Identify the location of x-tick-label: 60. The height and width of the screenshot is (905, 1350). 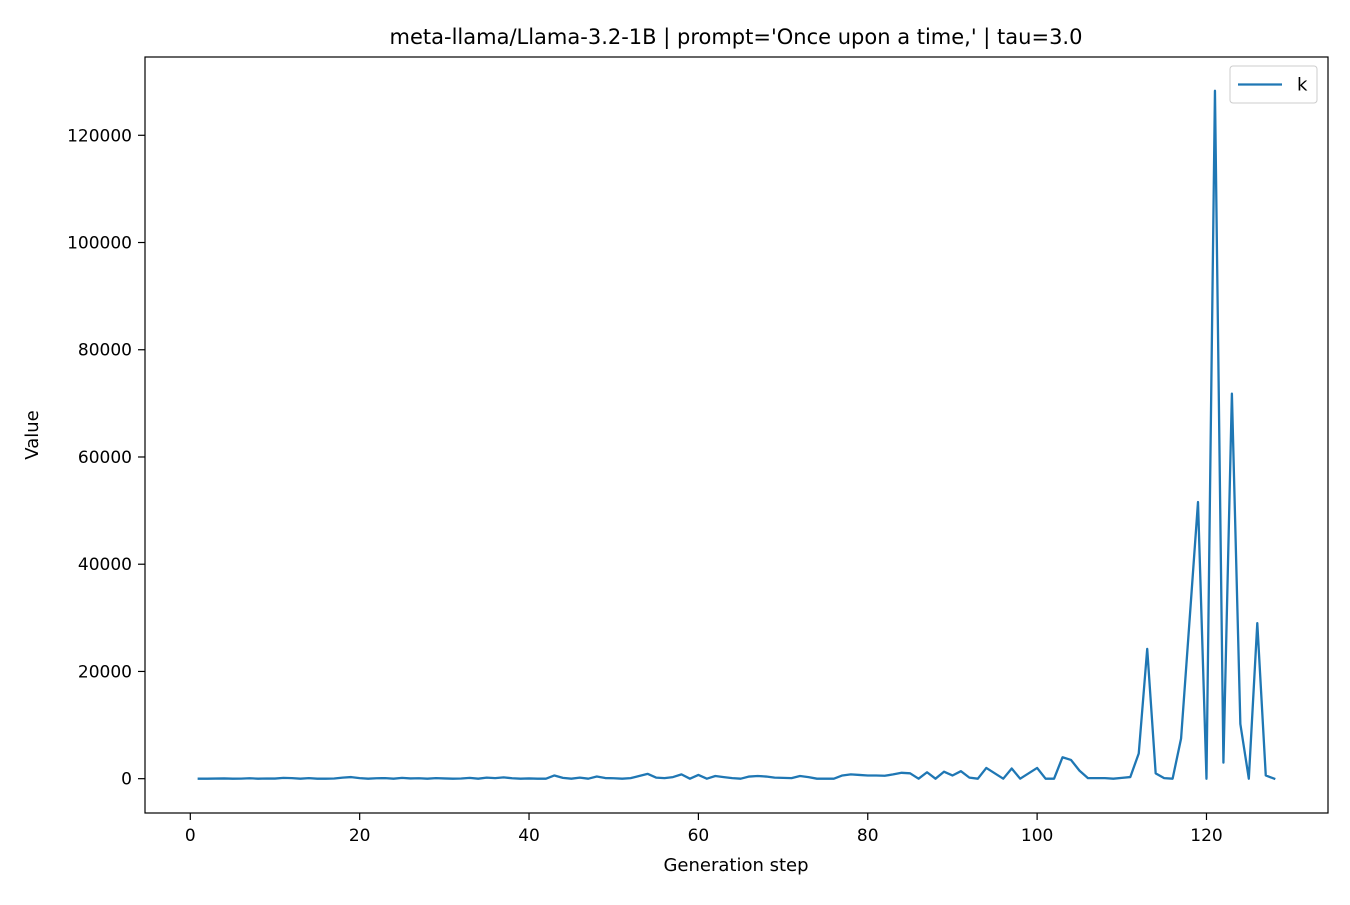
(699, 836).